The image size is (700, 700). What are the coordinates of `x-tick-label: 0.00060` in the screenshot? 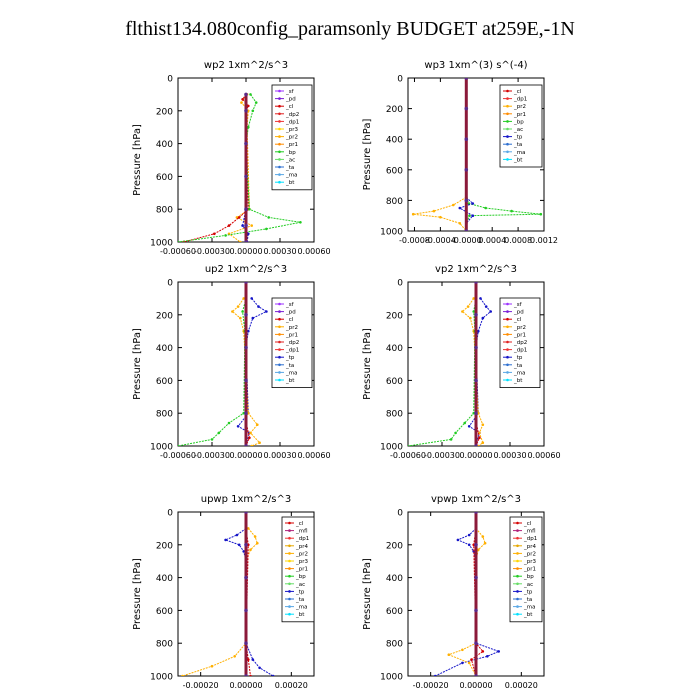 It's located at (543, 455).